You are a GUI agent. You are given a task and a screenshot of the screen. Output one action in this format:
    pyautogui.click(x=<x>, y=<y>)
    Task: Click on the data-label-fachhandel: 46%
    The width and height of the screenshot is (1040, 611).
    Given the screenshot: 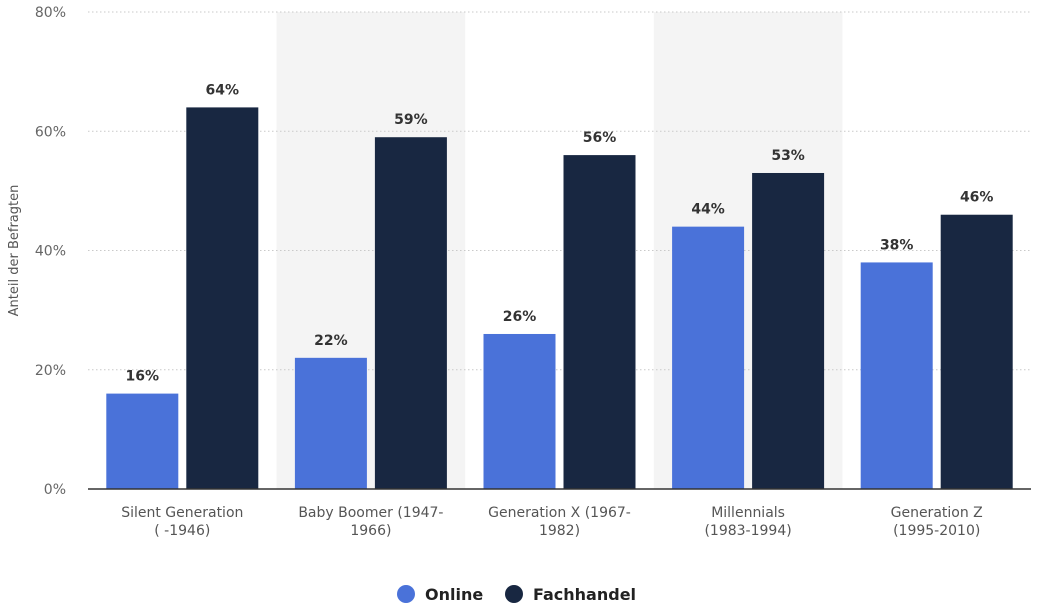 What is the action you would take?
    pyautogui.click(x=977, y=198)
    